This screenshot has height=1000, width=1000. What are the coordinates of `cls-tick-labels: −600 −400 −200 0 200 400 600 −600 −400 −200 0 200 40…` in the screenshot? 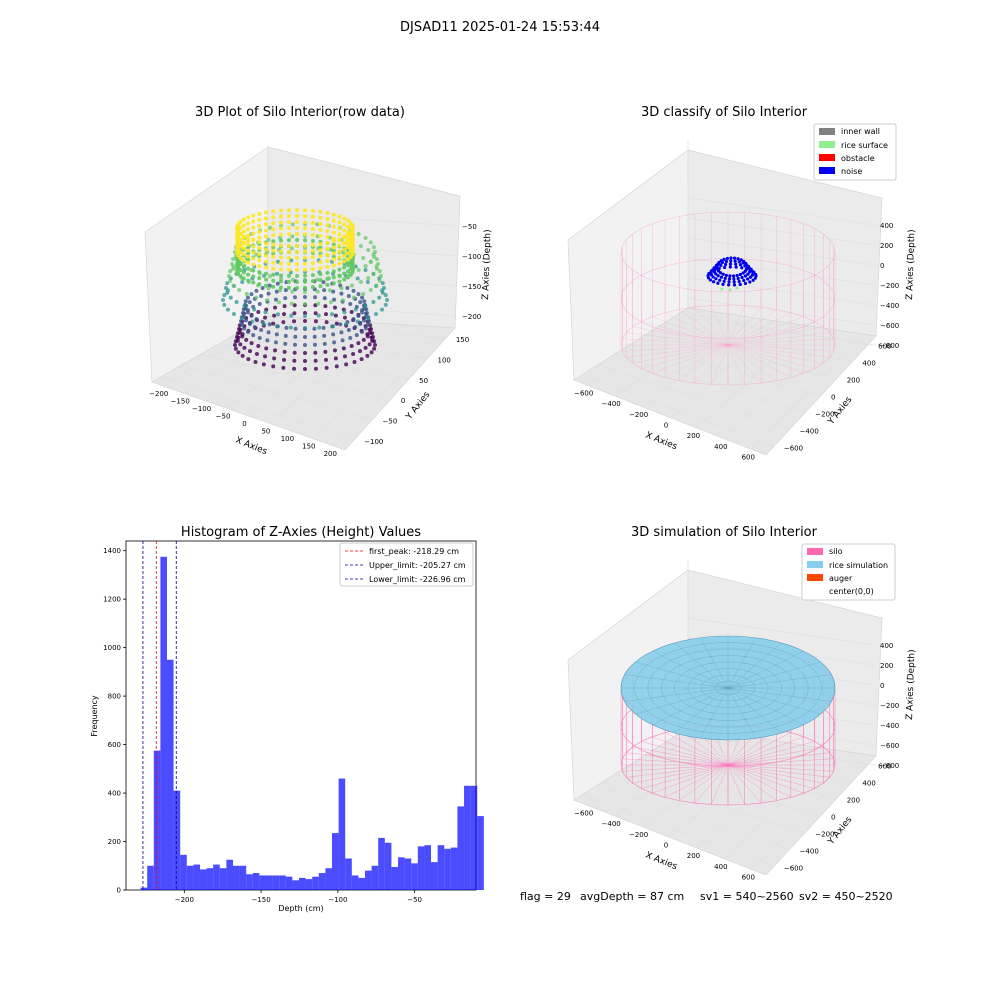 It's located at (736, 341).